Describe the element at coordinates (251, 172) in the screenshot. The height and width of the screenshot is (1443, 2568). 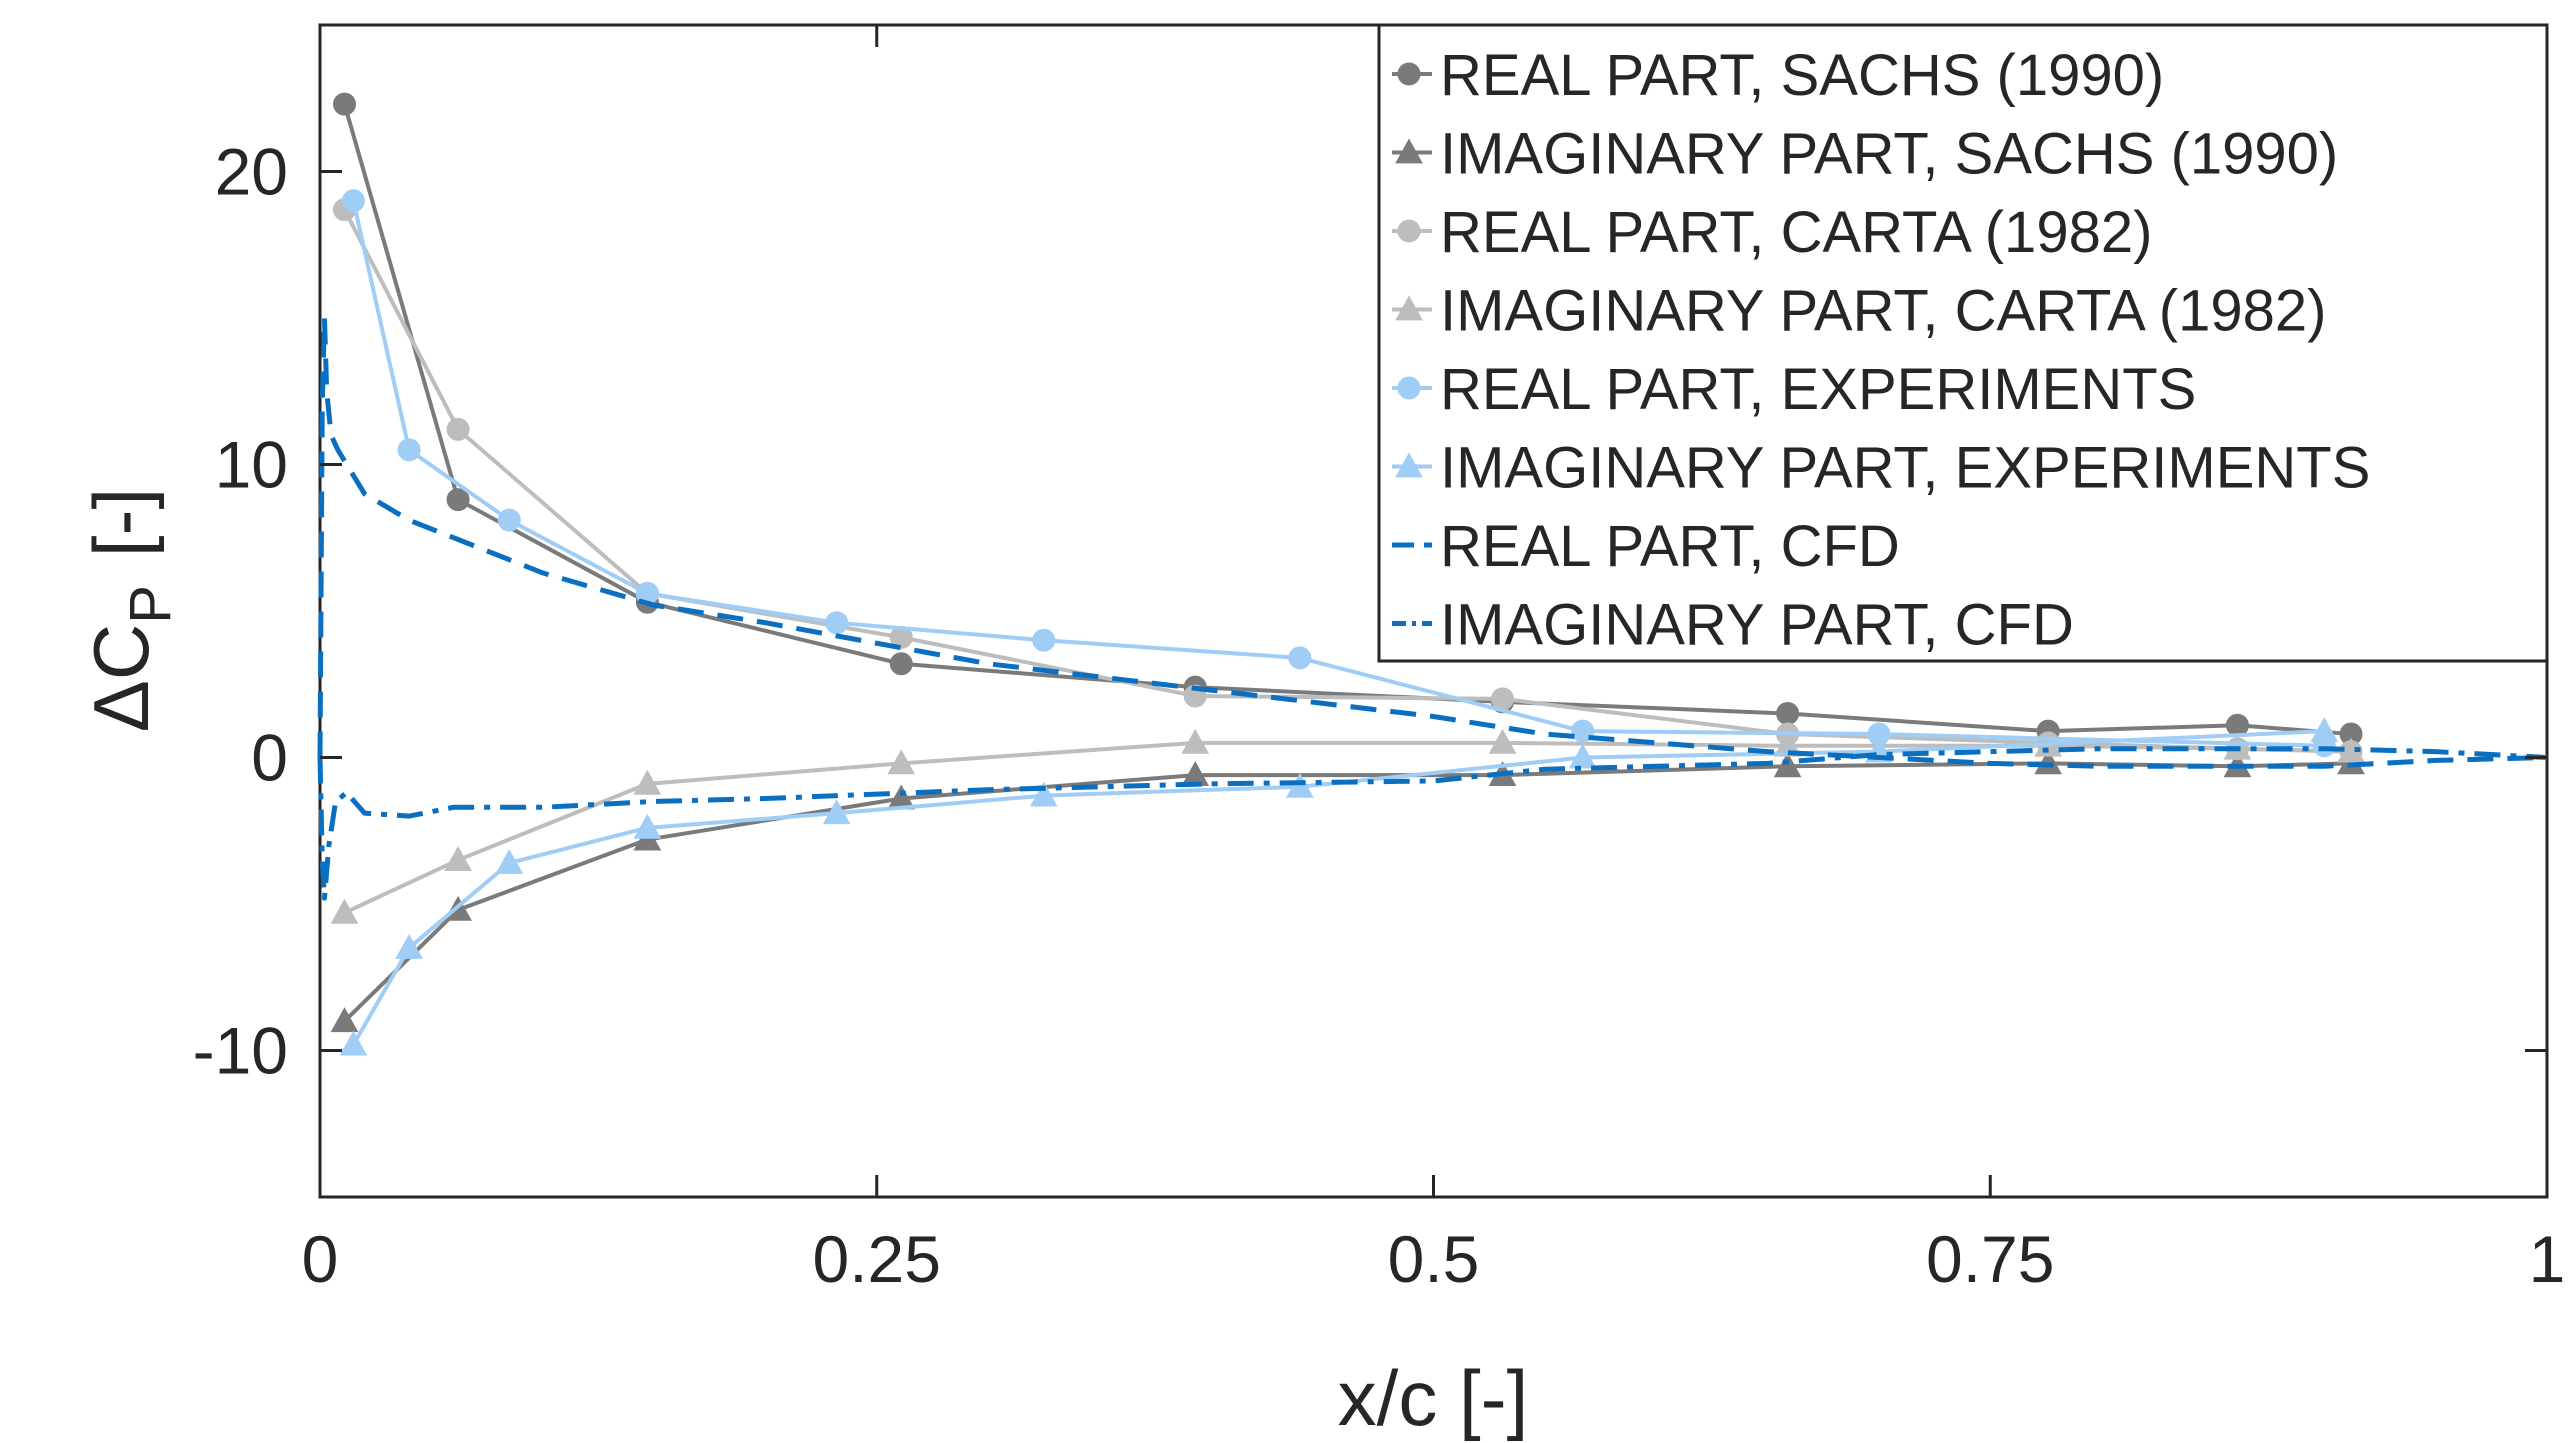
I see `y-tick-label: 20` at that location.